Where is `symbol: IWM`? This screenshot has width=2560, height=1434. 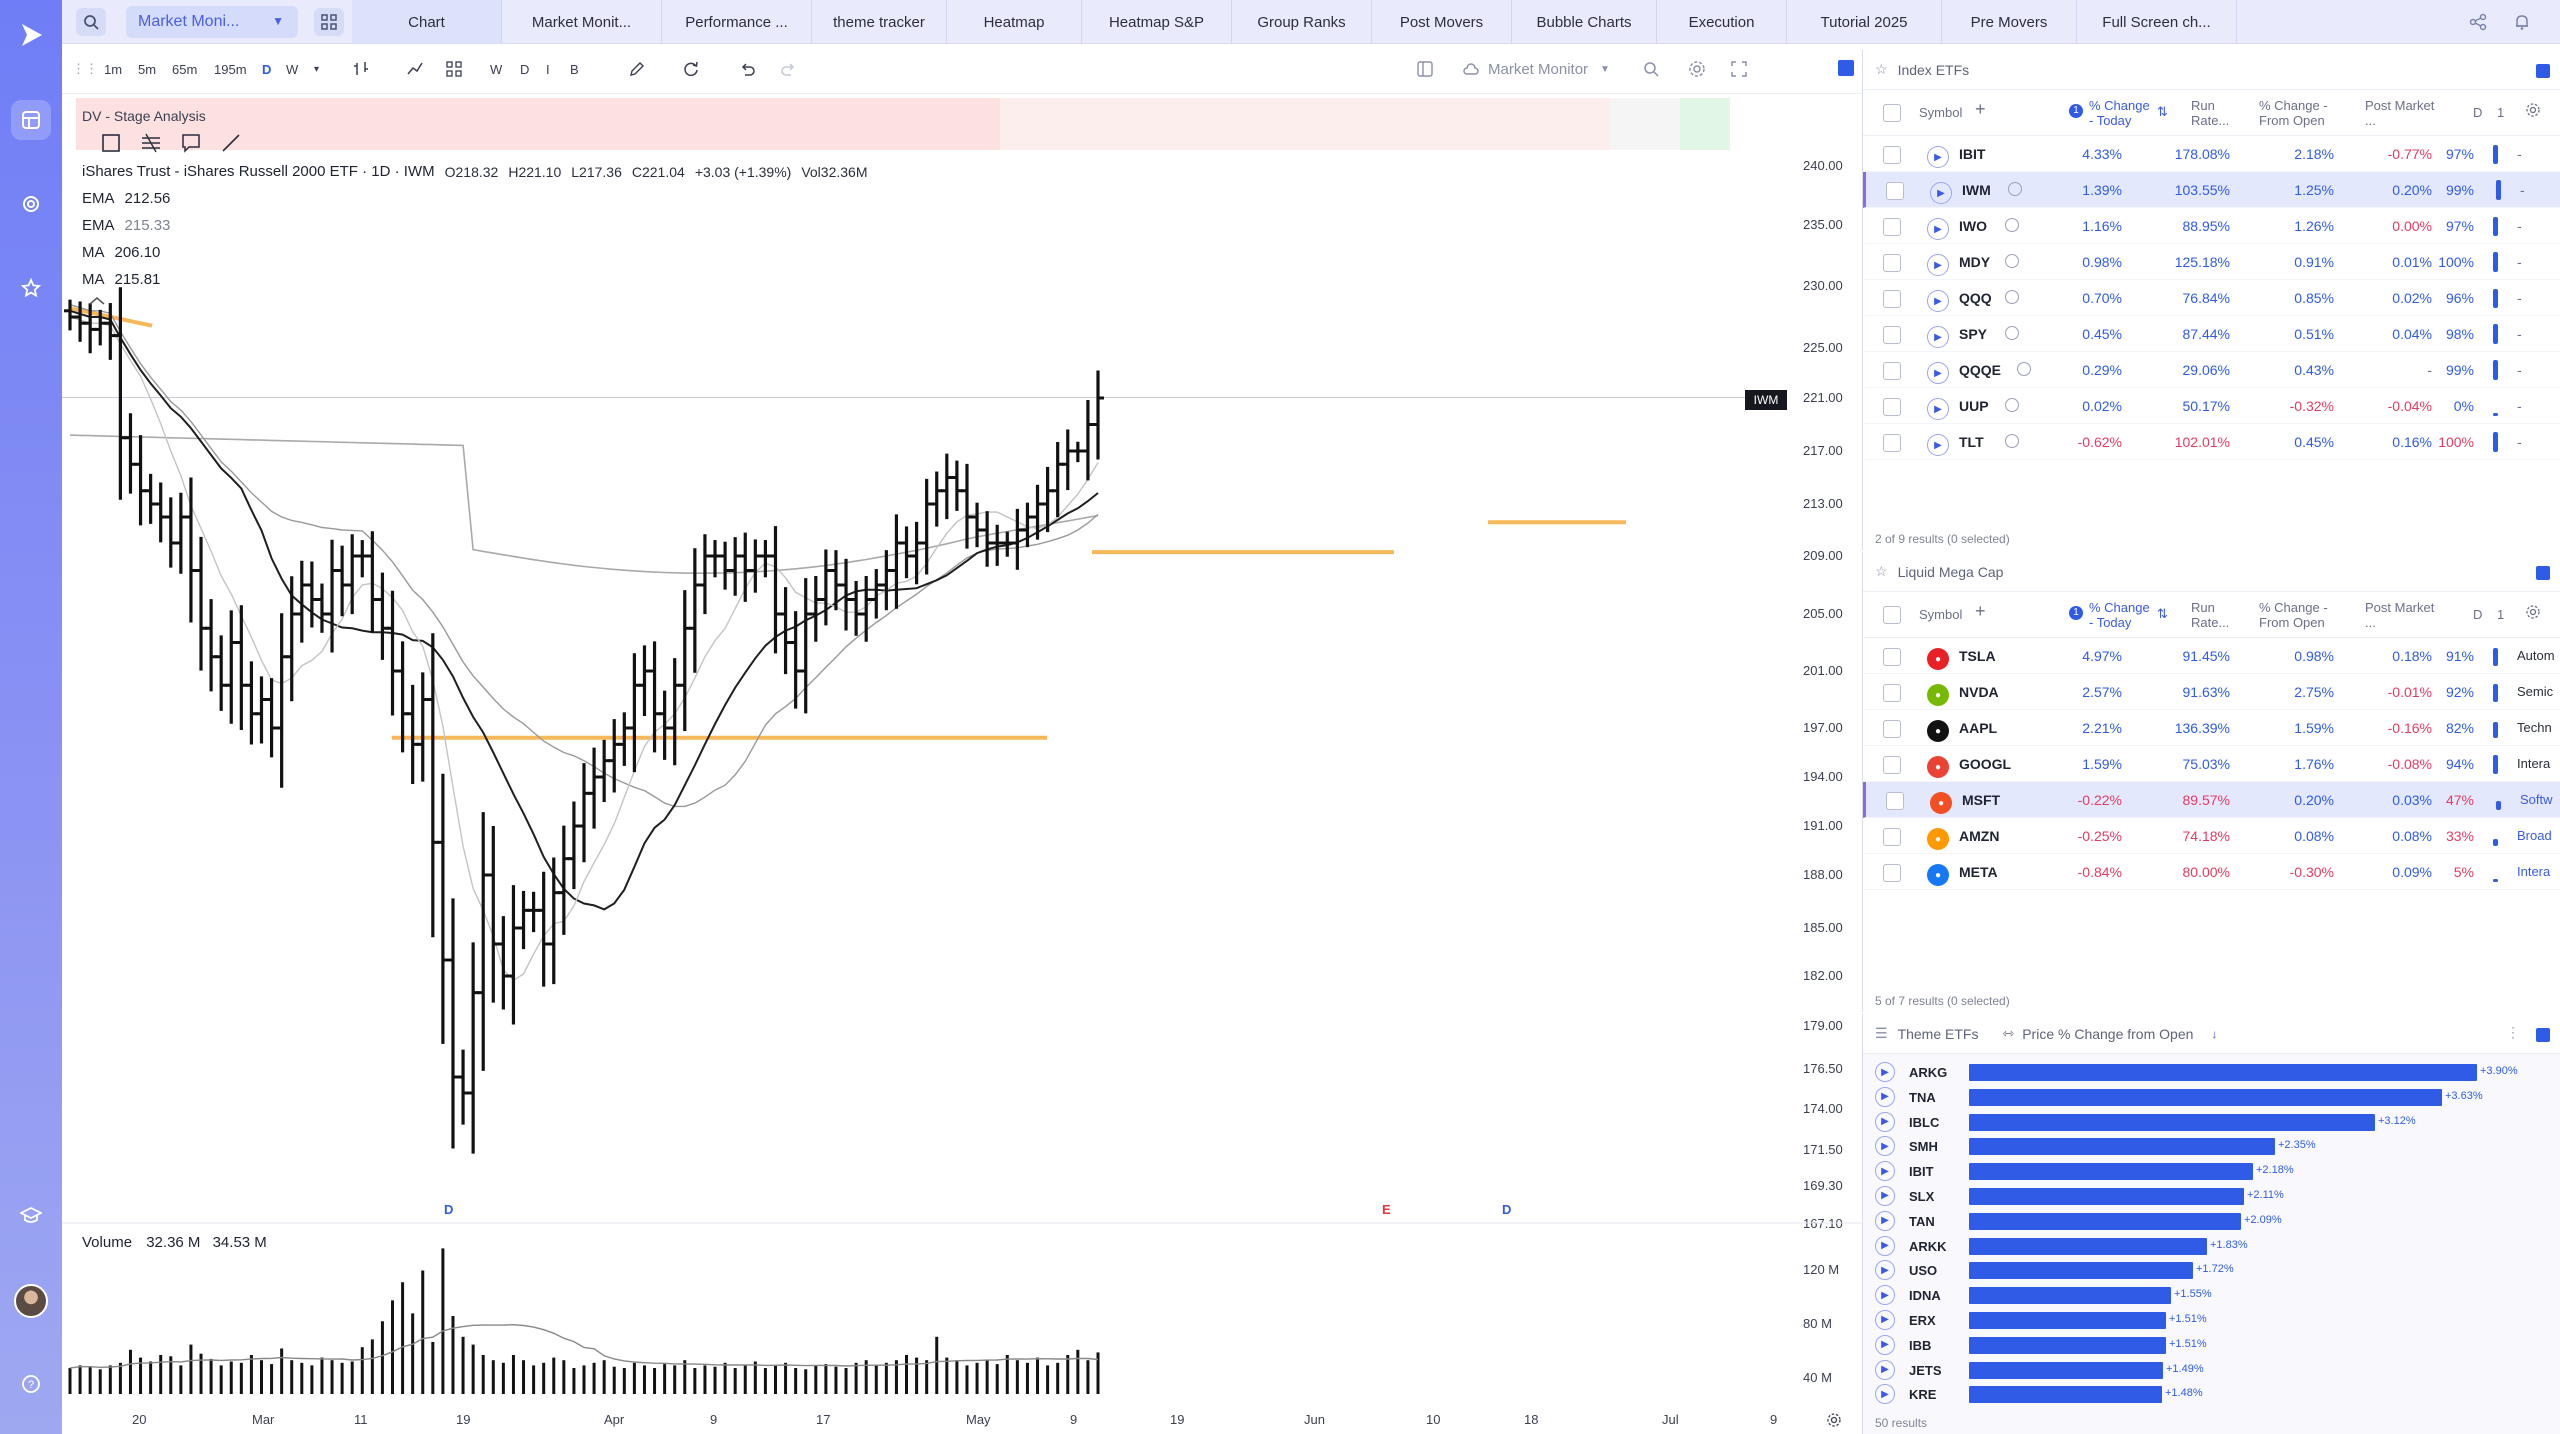
symbol: IWM is located at coordinates (1976, 190).